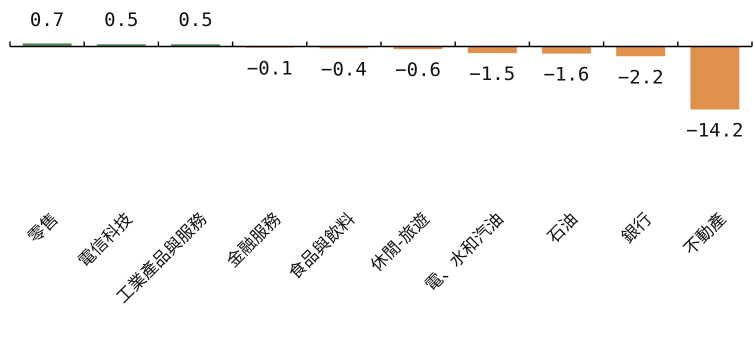  Describe the element at coordinates (714, 131) in the screenshot. I see `data-label: −14.2` at that location.